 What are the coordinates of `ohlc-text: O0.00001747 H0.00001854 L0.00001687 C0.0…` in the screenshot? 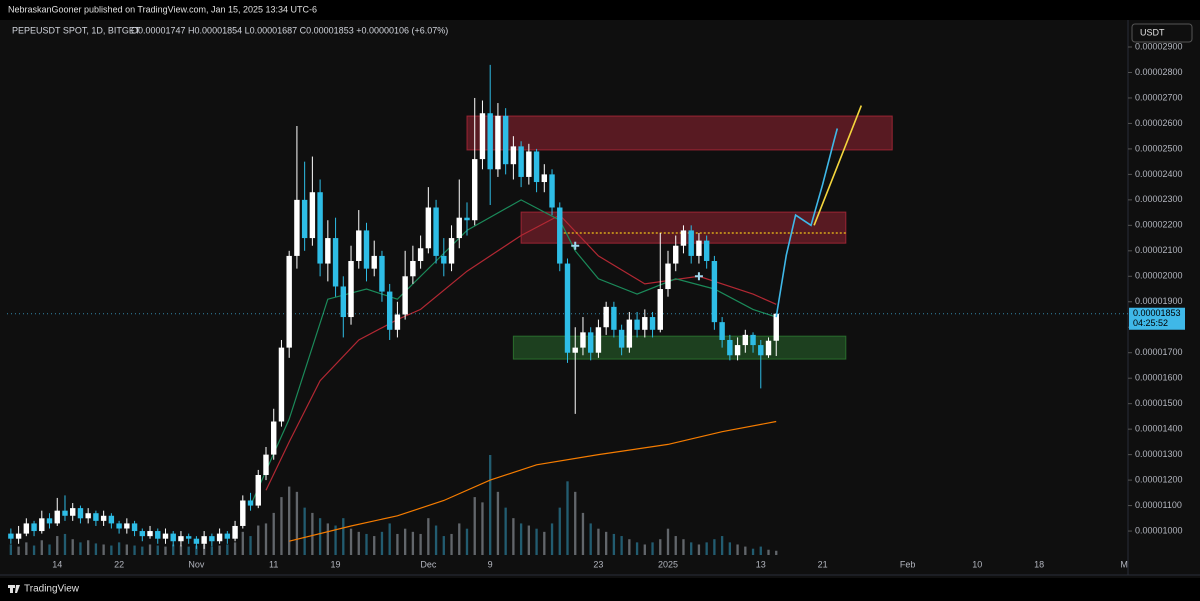 It's located at (289, 30).